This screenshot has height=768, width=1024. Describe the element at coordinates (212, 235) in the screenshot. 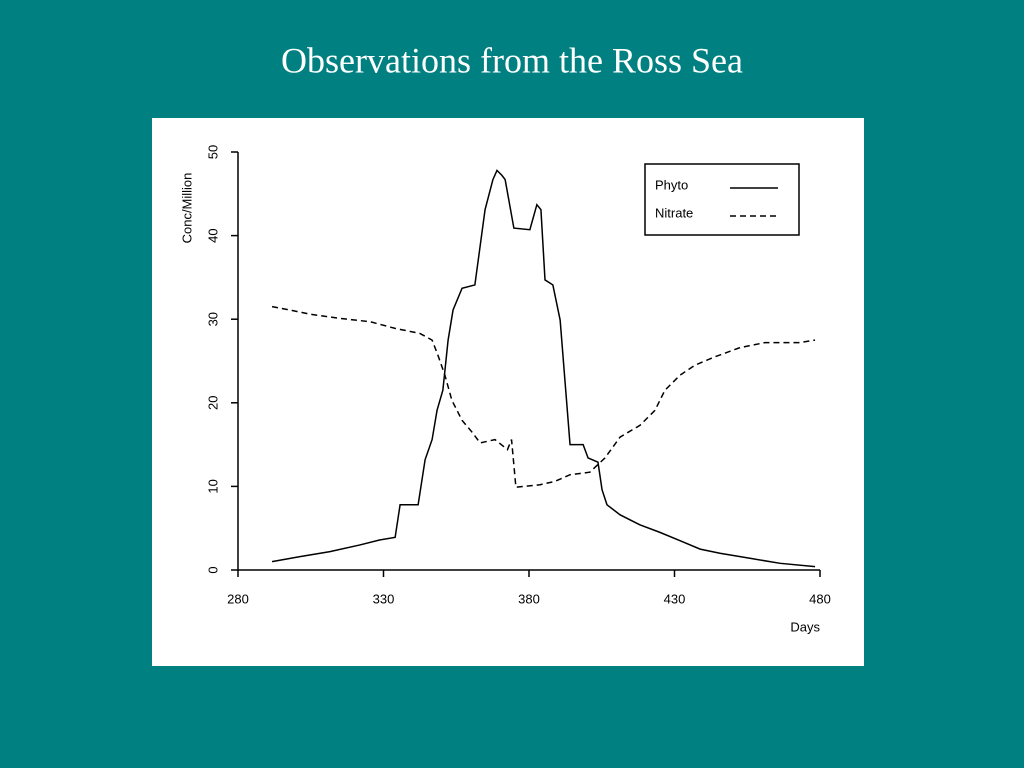

I see `y-tick-label: 40` at that location.